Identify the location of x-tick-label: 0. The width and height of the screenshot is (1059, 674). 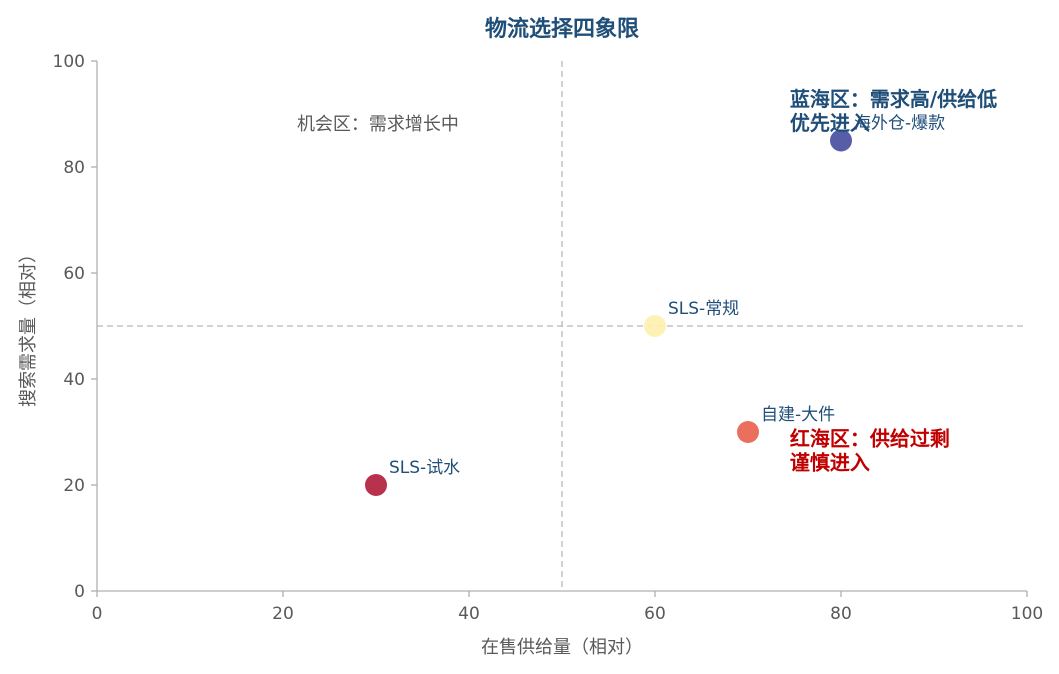
(97, 614).